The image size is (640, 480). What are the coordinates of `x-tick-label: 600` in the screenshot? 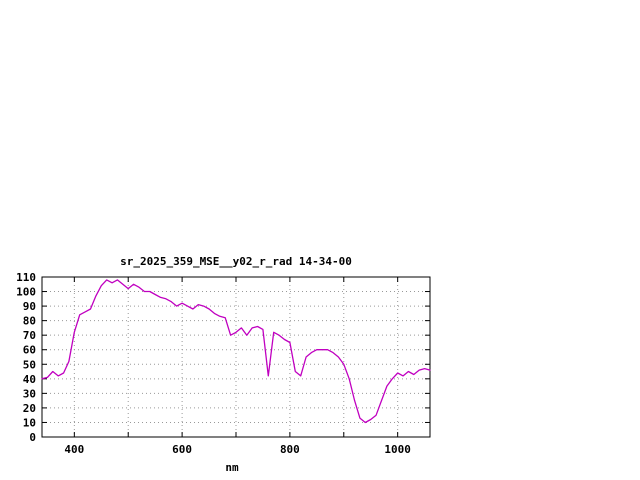 It's located at (182, 449).